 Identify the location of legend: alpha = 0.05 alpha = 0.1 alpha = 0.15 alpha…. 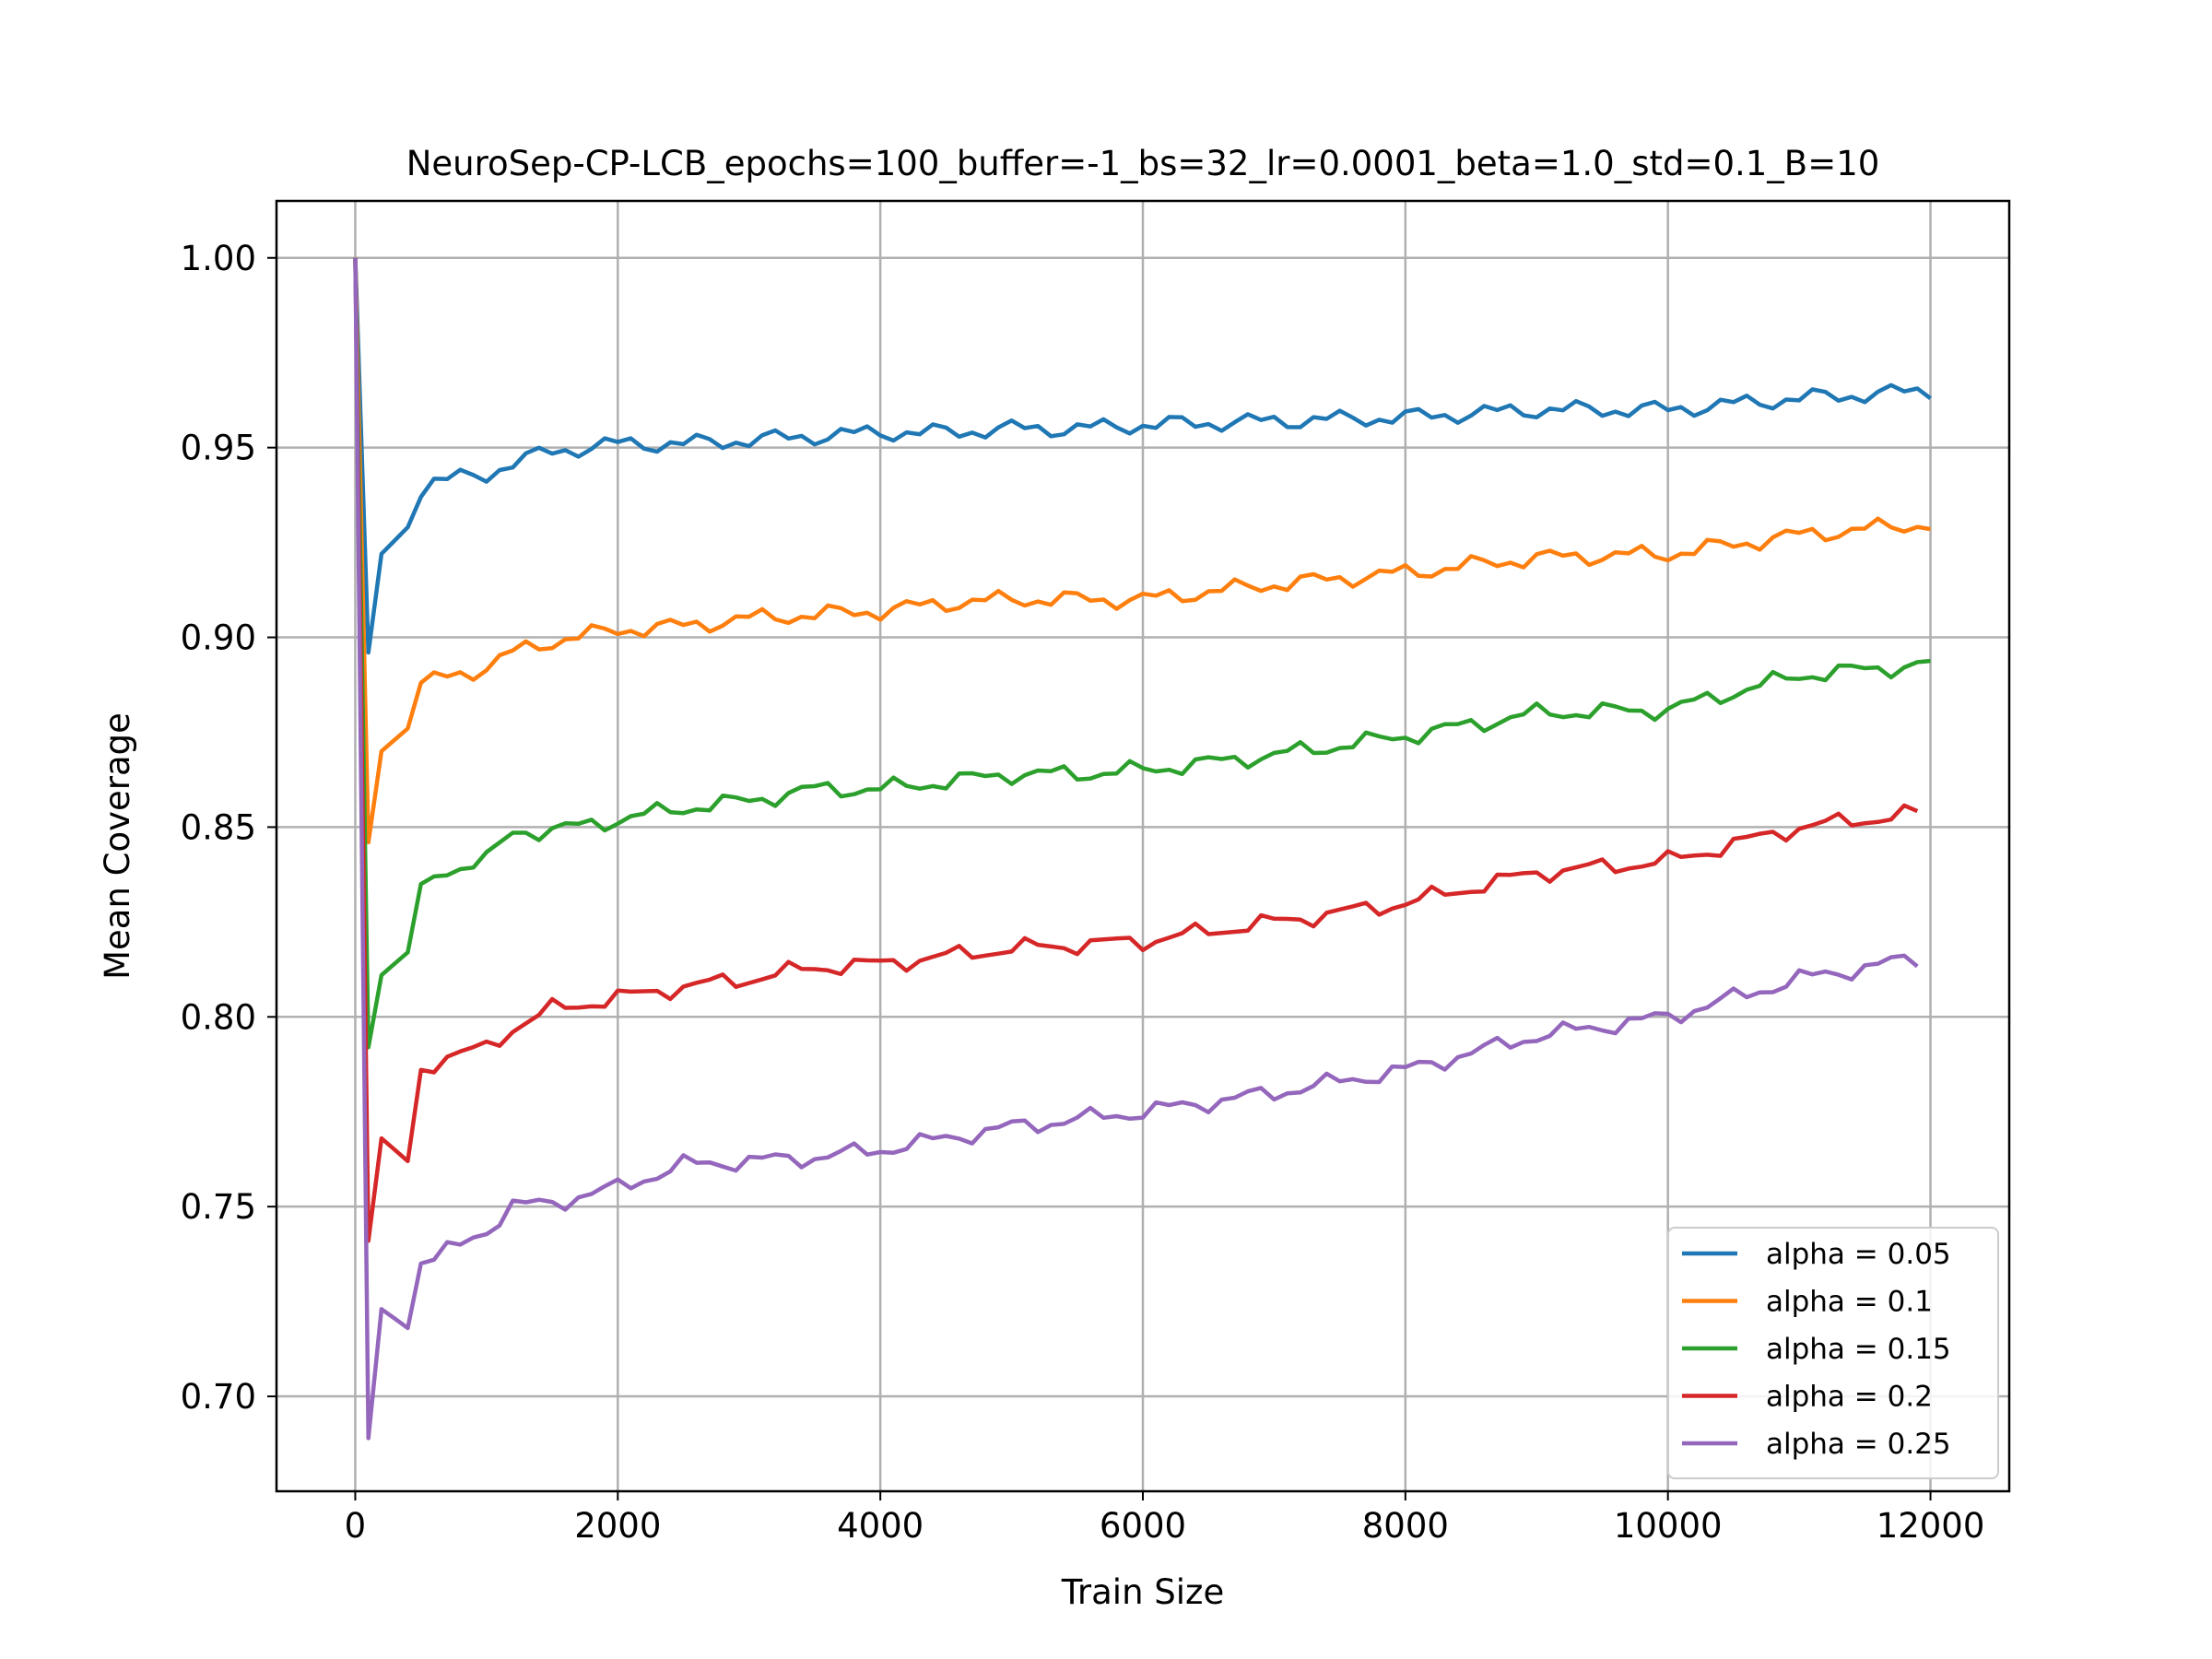
(1833, 1353).